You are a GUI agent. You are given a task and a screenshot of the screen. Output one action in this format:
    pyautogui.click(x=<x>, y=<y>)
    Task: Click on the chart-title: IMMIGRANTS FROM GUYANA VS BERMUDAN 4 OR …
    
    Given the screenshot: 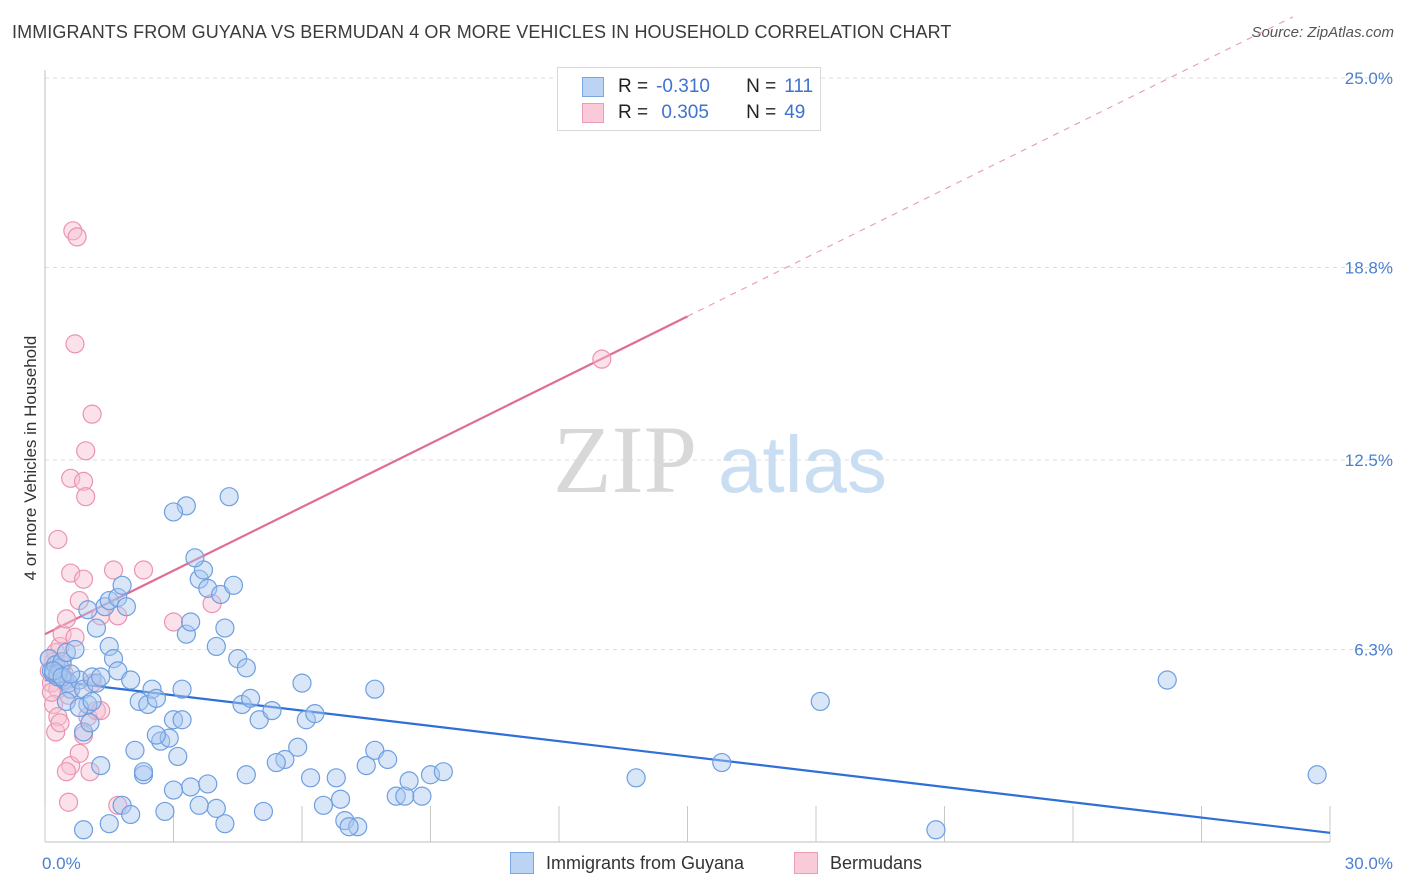 What is the action you would take?
    pyautogui.click(x=482, y=32)
    